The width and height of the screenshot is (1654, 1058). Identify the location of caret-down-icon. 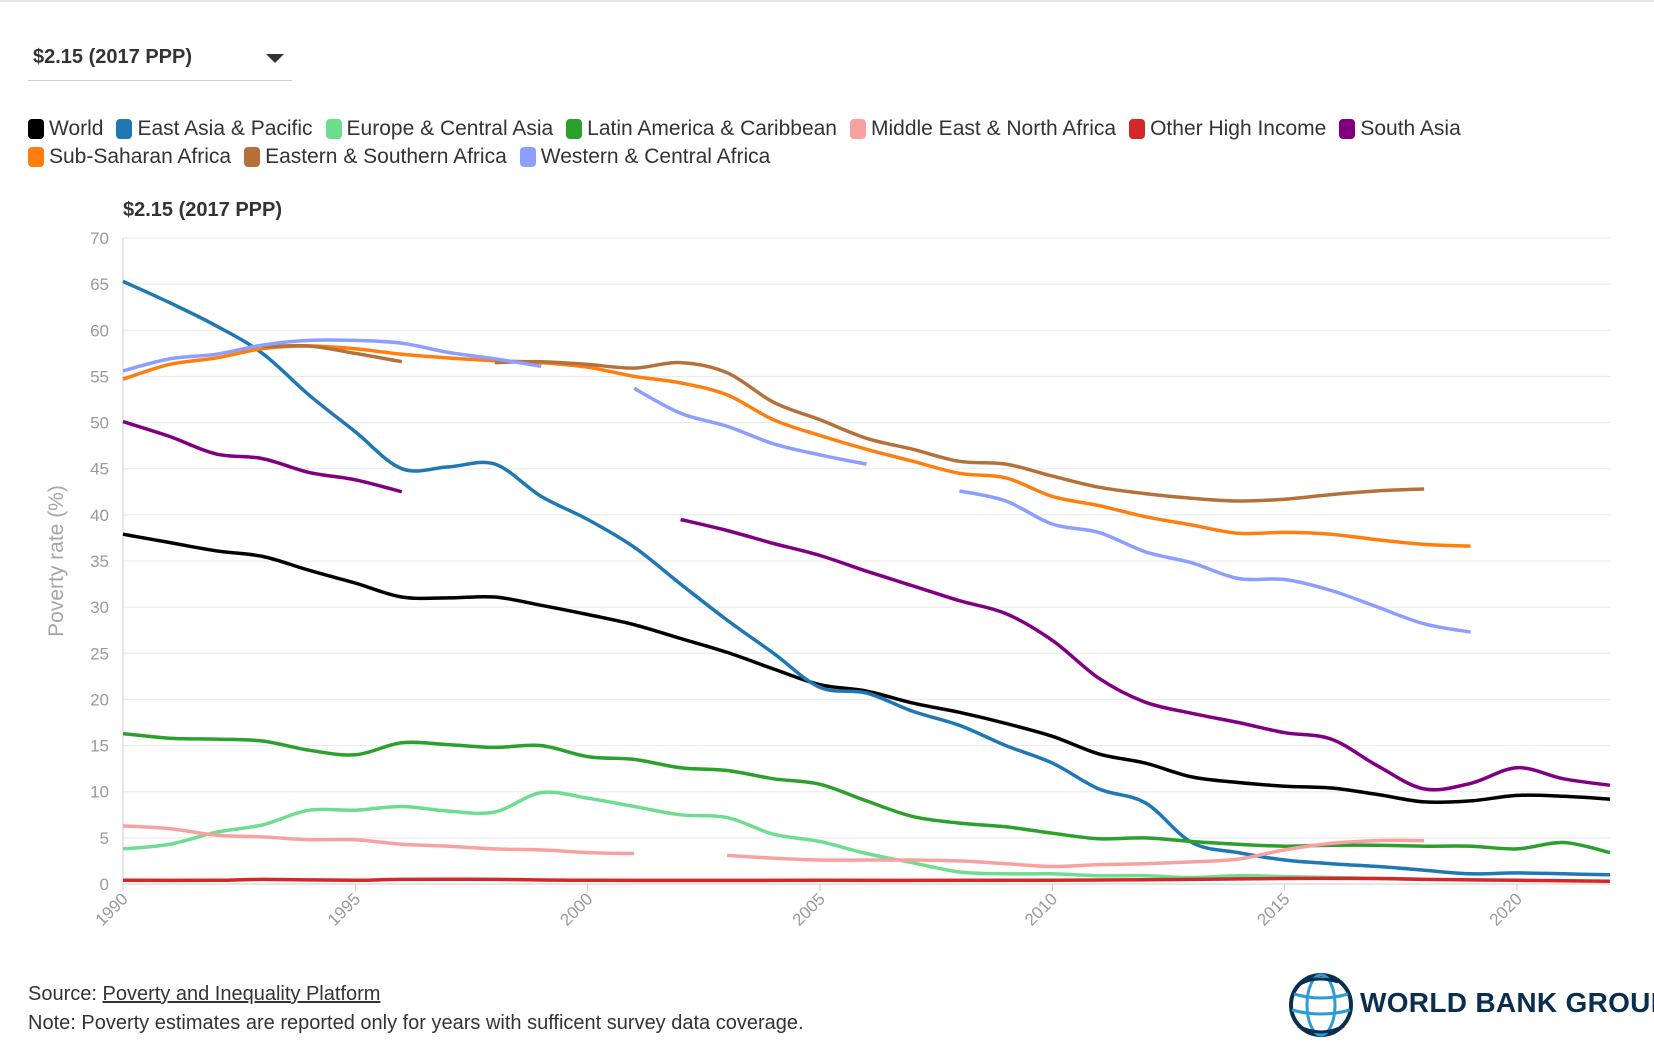
(275, 58).